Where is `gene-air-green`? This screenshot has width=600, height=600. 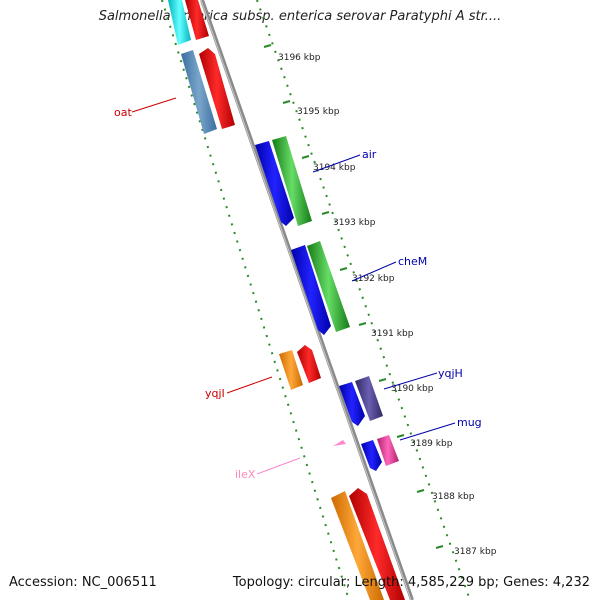
gene-air-green is located at coordinates (292, 181).